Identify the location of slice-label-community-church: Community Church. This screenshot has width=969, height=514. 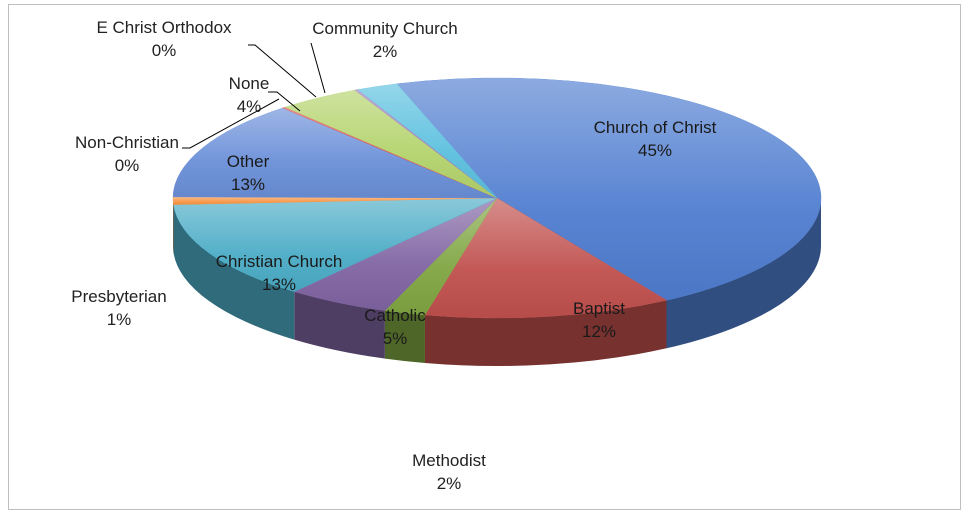
(385, 28).